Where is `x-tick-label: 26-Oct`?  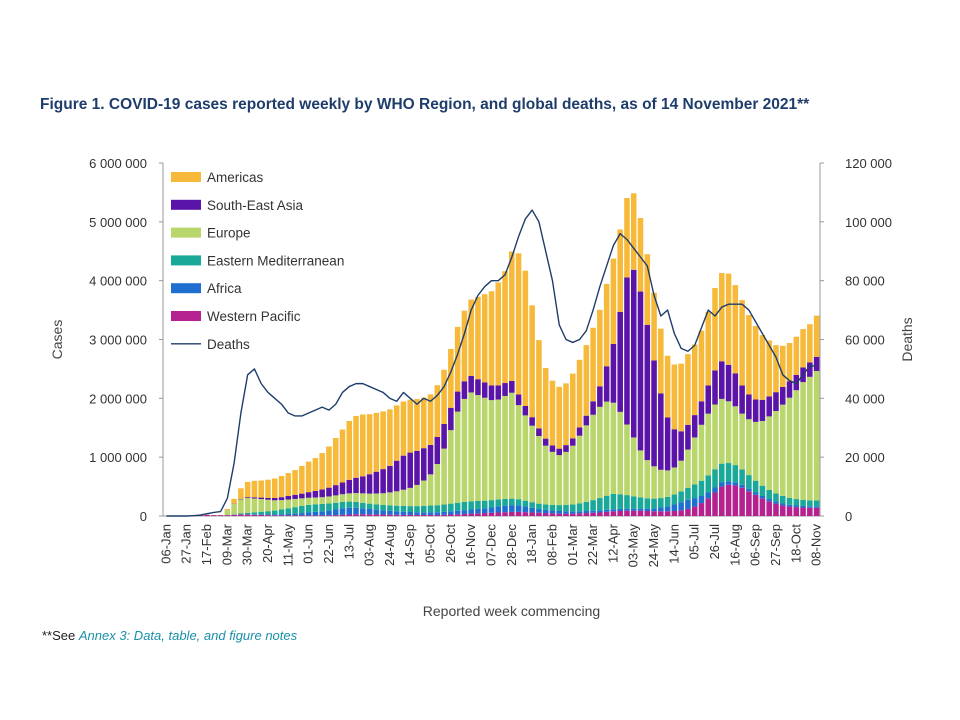 x-tick-label: 26-Oct is located at coordinates (450, 543).